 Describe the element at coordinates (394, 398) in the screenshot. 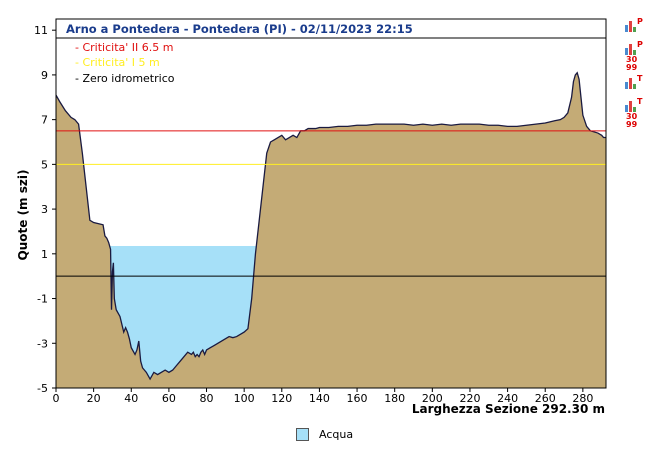

I see `x-tick-label-180: 180` at that location.